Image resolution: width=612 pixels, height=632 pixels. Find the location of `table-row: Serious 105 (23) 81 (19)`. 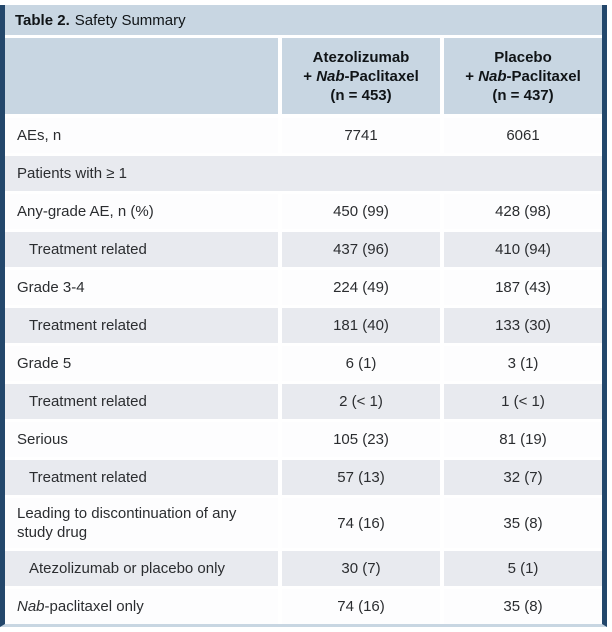

table-row: Serious 105 (23) 81 (19) is located at coordinates (303, 439).